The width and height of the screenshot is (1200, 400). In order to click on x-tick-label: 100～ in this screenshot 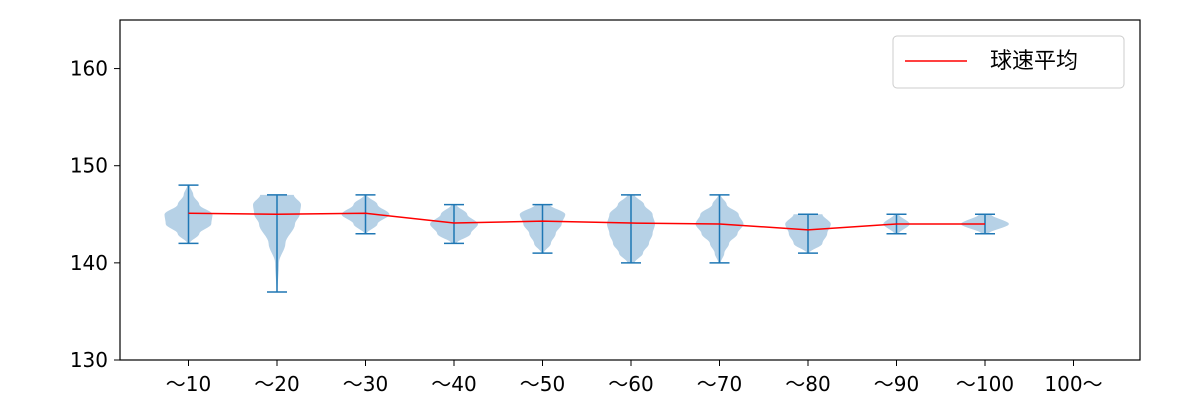, I will do `click(1073, 384)`.